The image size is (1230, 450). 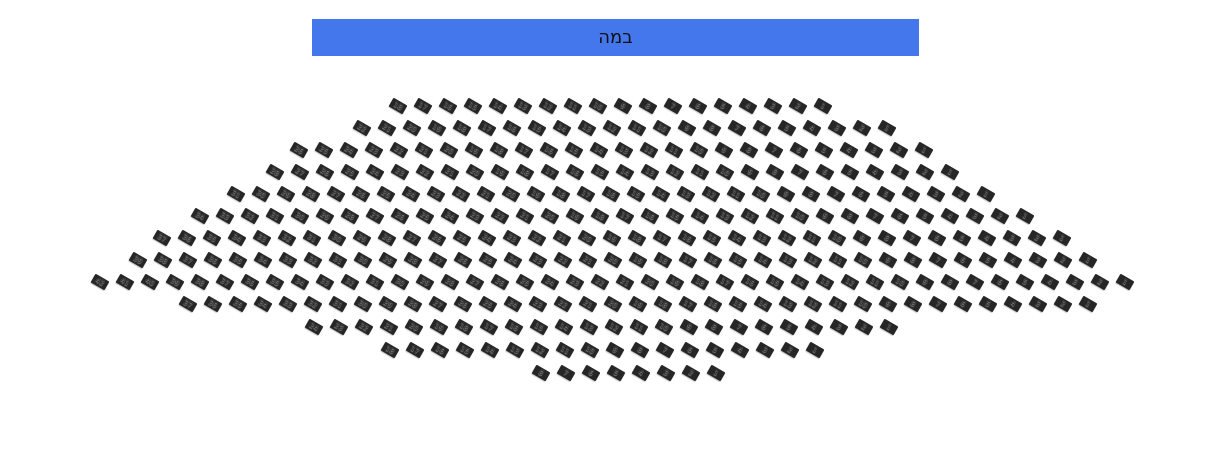 I want to click on seat: 19, so click(x=638, y=304).